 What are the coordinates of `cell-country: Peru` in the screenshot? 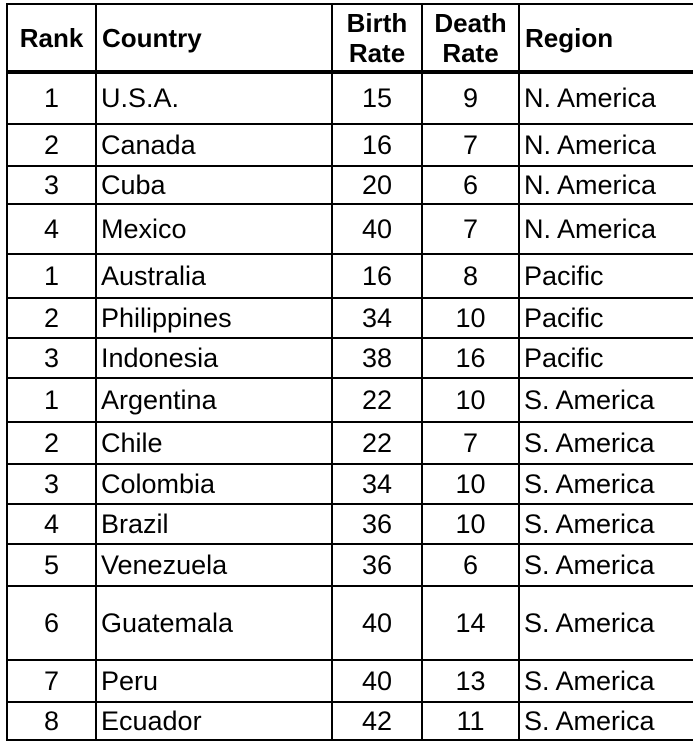 It's located at (214, 681).